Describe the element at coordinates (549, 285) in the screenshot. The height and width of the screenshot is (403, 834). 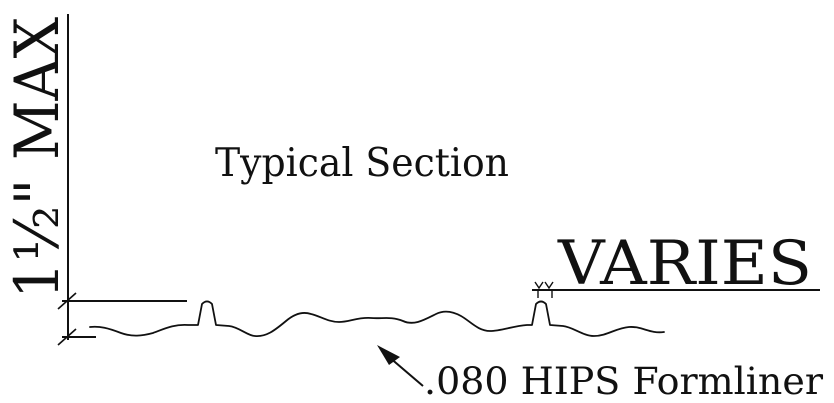
I see `width-dimension-mark-right` at that location.